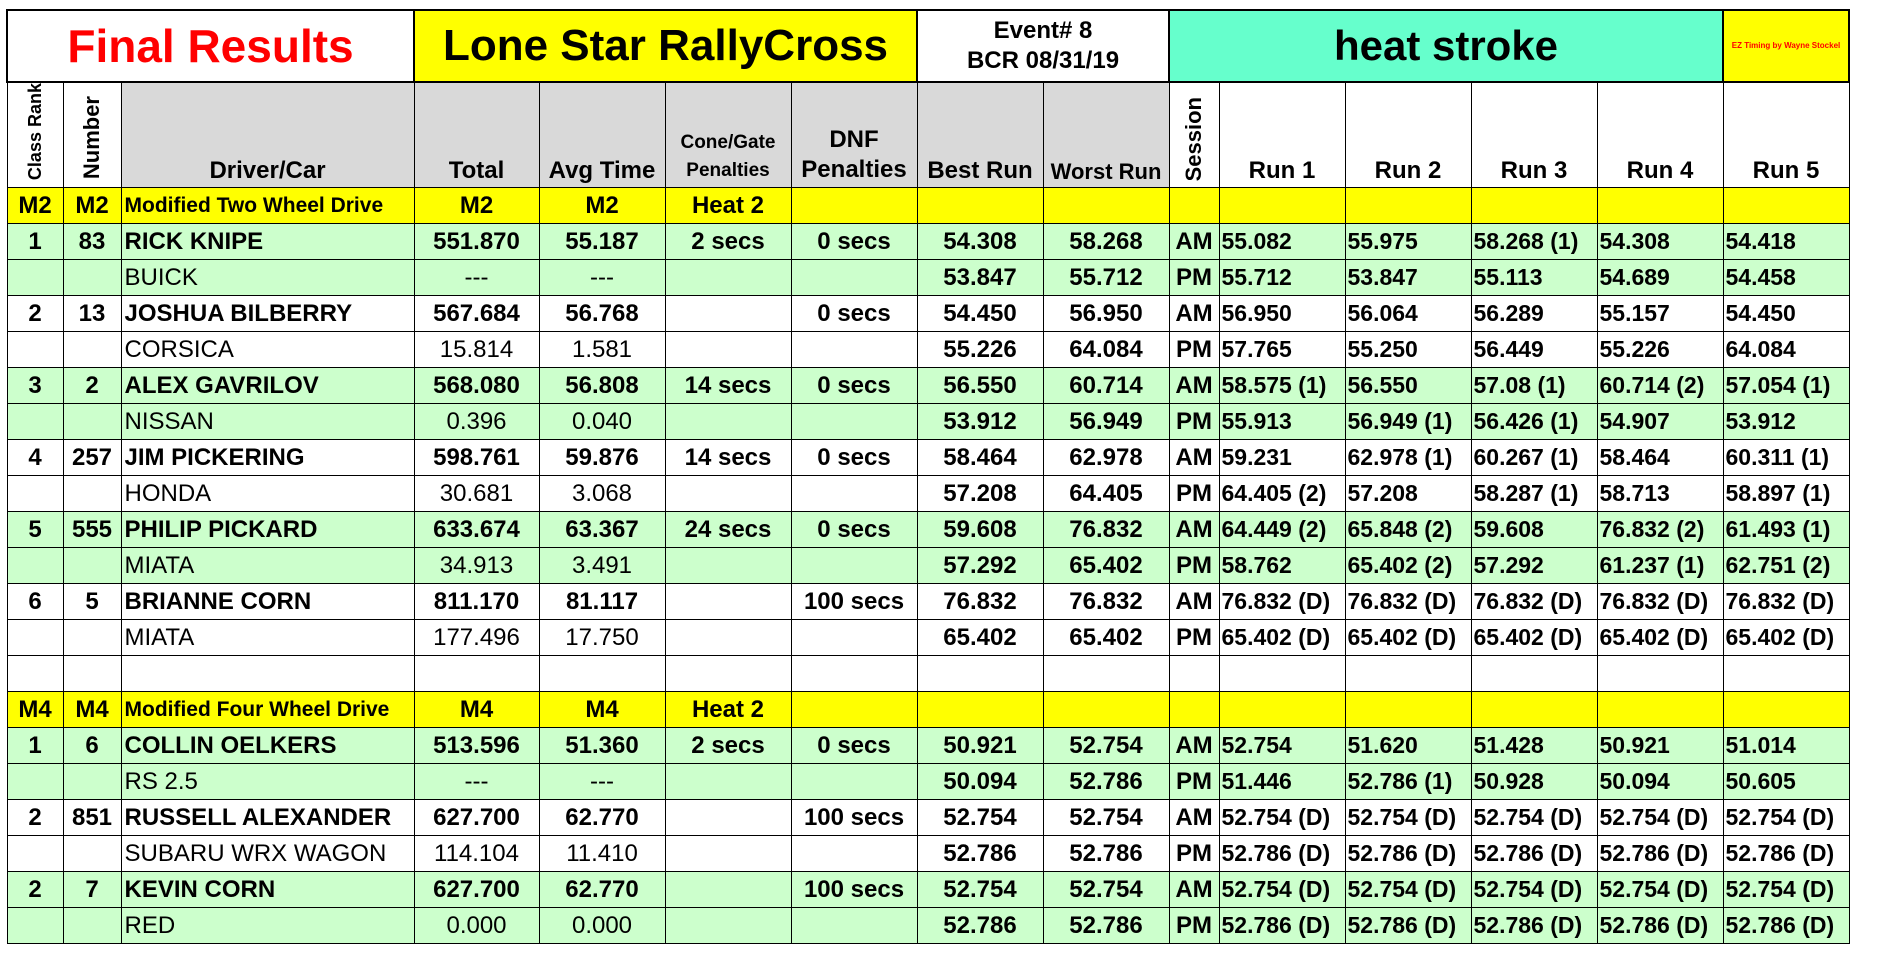 Image resolution: width=1877 pixels, height=954 pixels. I want to click on run-2-header: Run 2, so click(1408, 135).